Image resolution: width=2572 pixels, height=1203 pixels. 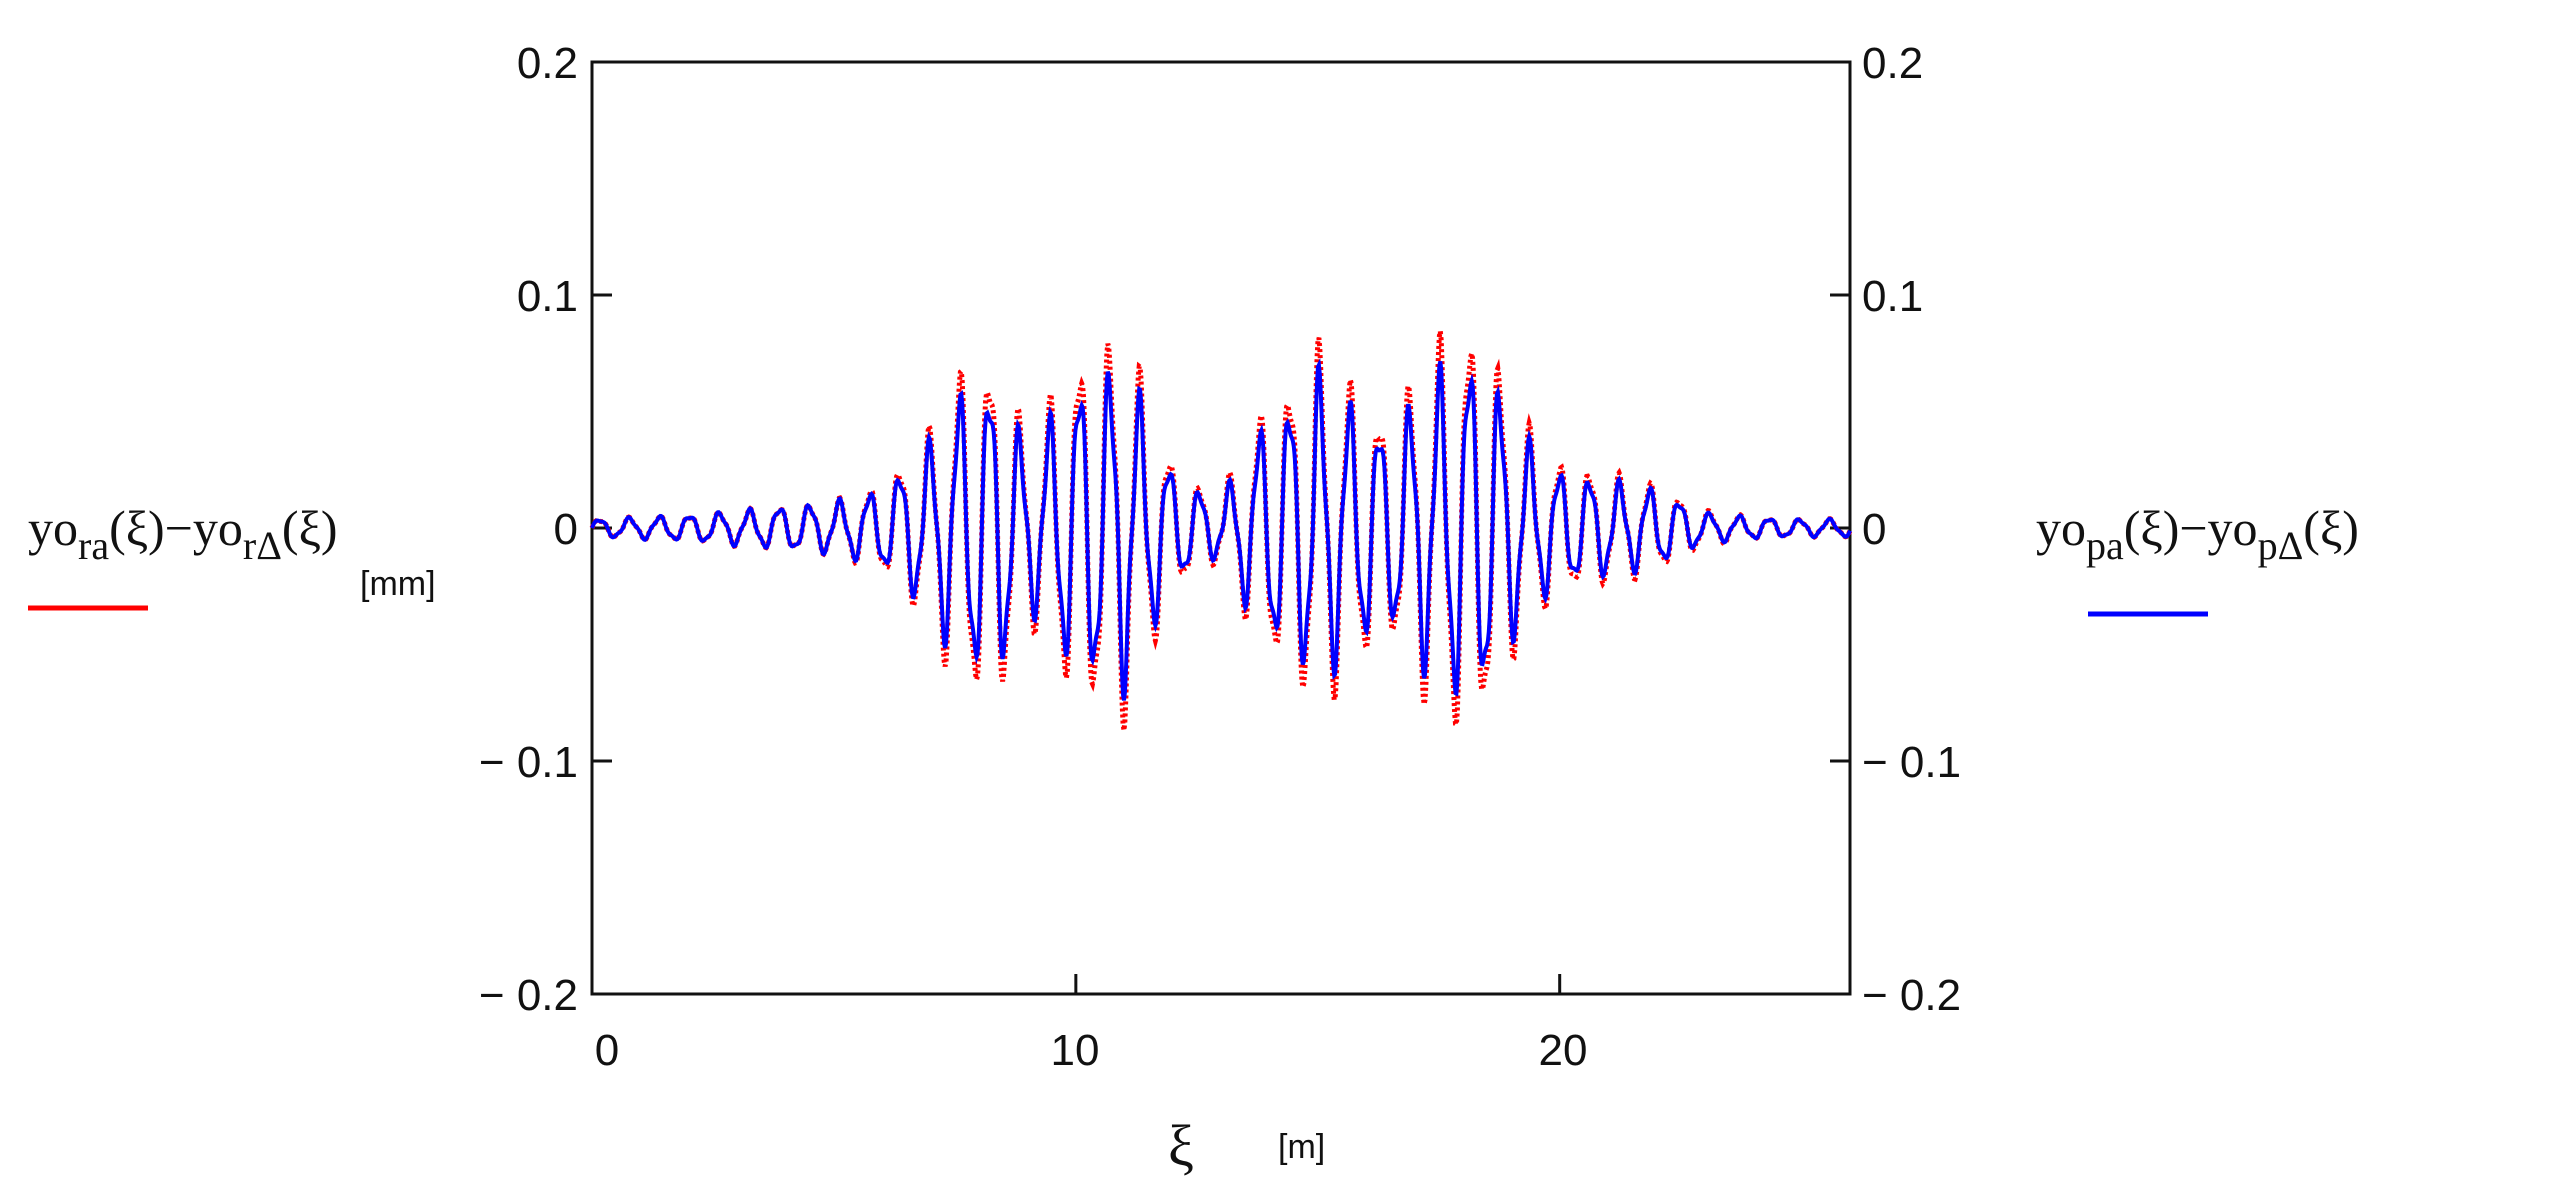 I want to click on x-tick: 0, so click(x=607, y=1050).